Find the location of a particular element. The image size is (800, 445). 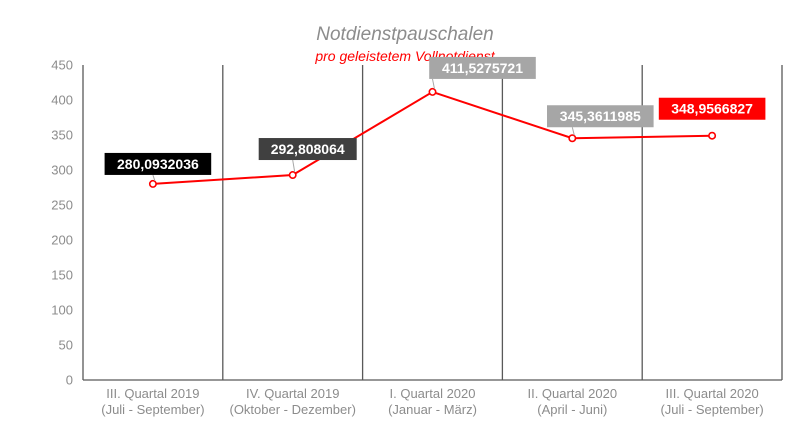

data-label-text: 345,3611985 is located at coordinates (600, 116).